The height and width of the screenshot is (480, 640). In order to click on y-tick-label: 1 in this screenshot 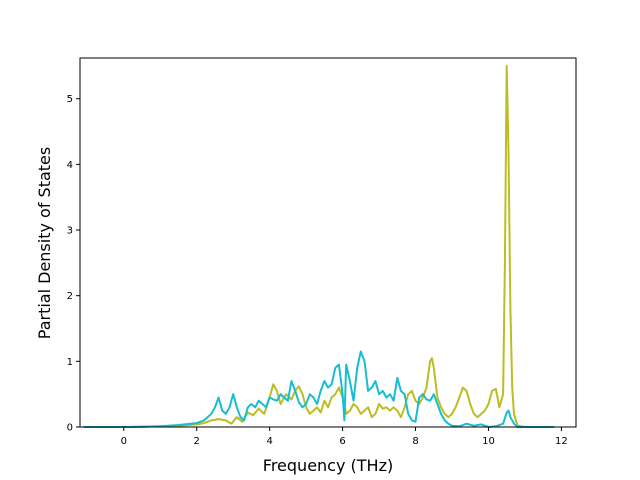, I will do `click(70, 362)`.